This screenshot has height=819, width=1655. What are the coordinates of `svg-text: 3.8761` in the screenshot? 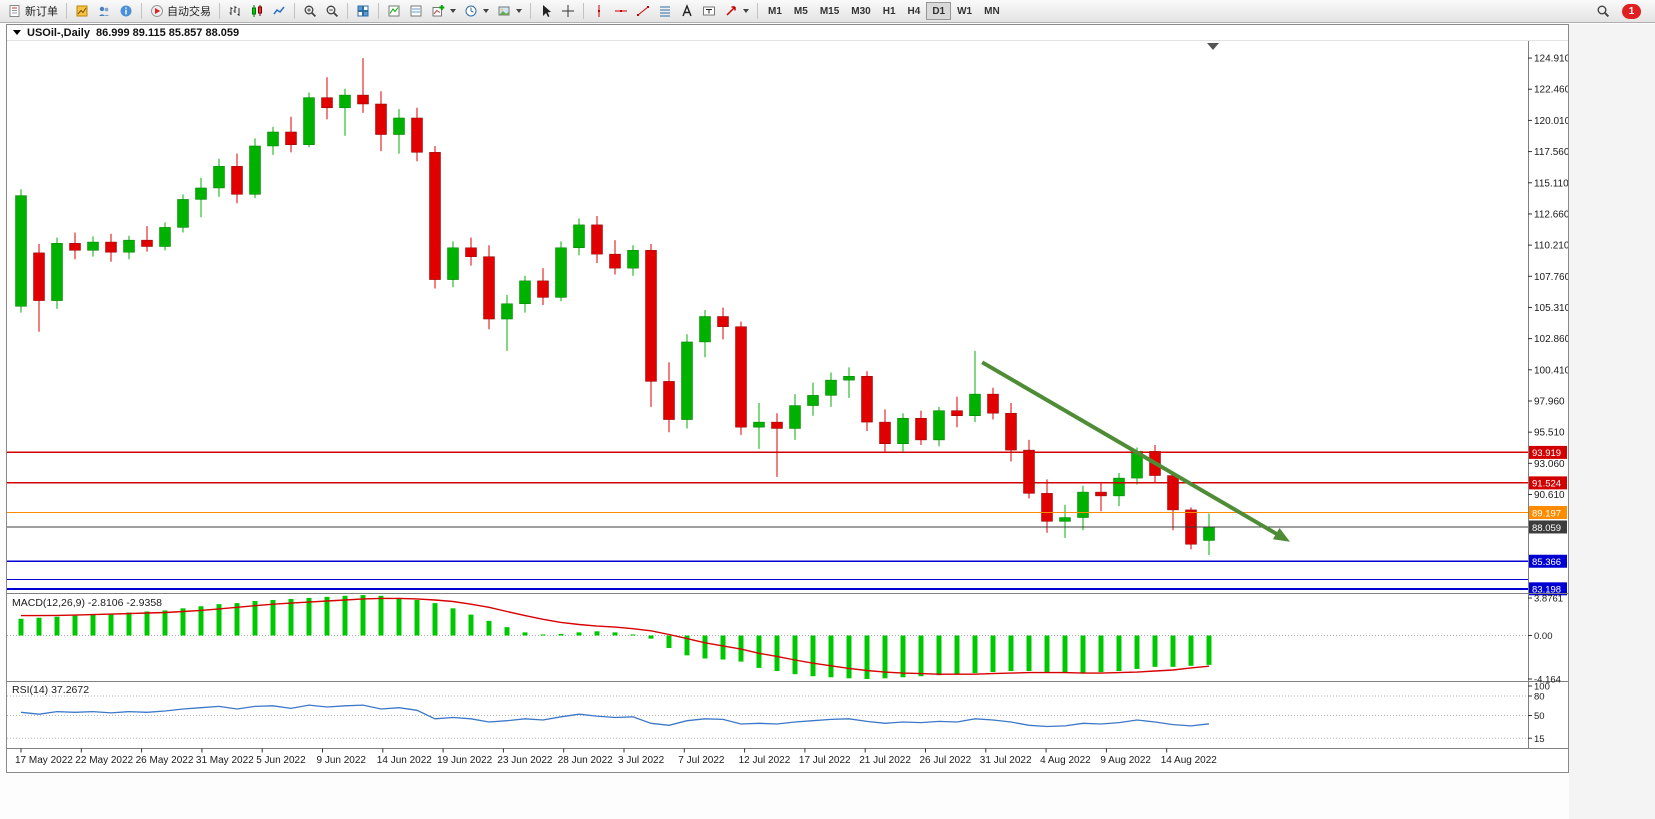 It's located at (1548, 599).